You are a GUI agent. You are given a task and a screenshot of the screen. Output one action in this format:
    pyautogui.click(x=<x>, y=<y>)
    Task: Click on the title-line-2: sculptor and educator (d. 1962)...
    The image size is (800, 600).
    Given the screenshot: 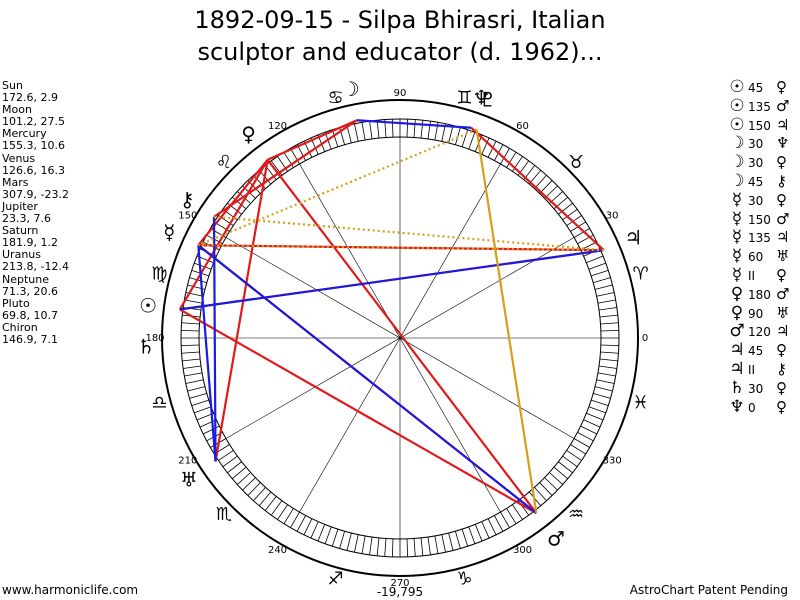 What is the action you would take?
    pyautogui.click(x=400, y=52)
    